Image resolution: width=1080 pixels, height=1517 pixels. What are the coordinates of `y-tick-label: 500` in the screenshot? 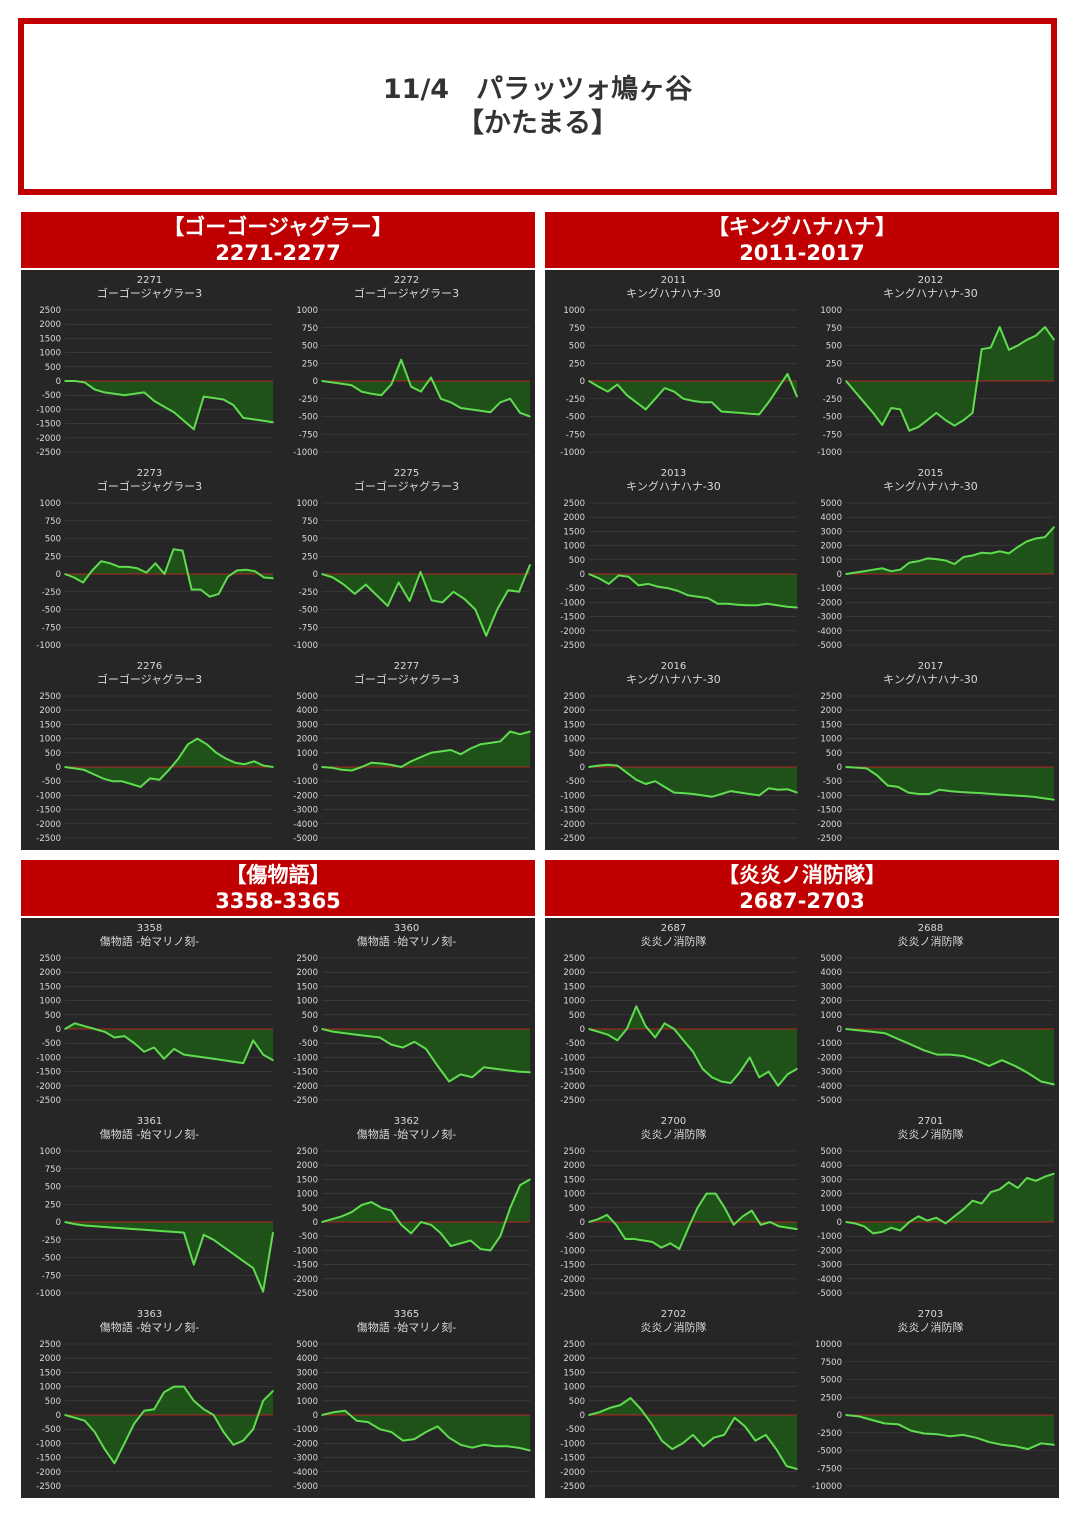 It's located at (834, 754).